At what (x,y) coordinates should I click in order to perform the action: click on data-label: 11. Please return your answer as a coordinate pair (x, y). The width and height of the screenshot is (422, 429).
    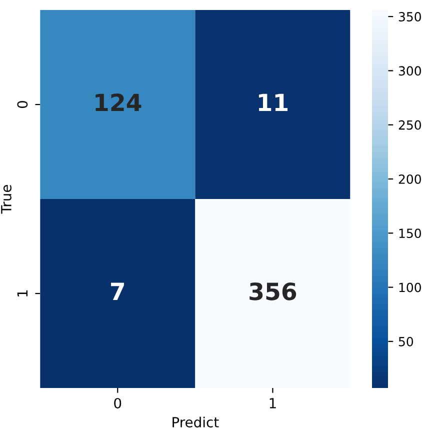
    Looking at the image, I should click on (273, 103).